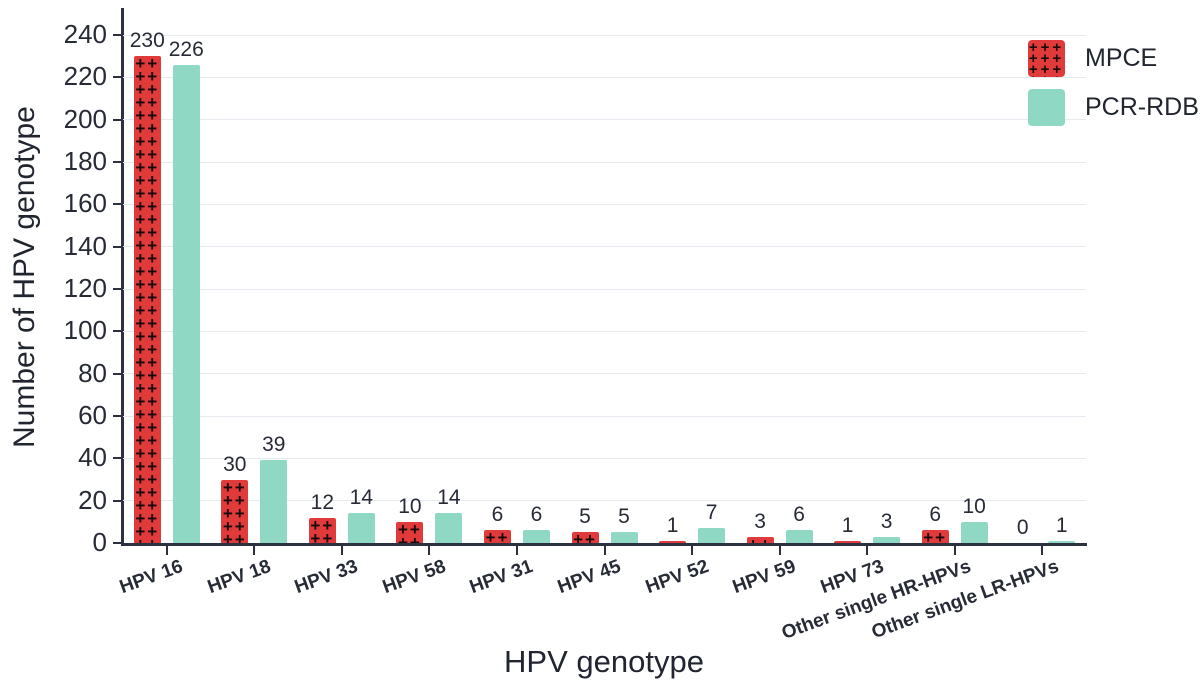  I want to click on x-category-label: HPV 16, so click(151, 577).